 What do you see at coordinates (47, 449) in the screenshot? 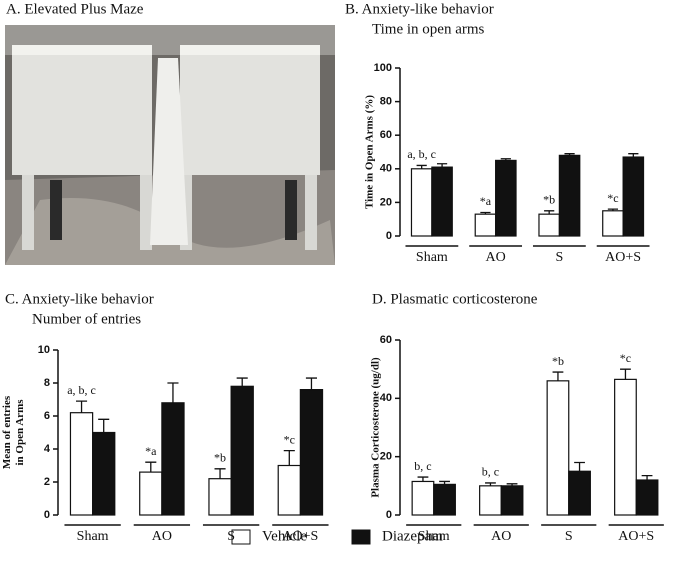
I see `y-tick-label: 4` at bounding box center [47, 449].